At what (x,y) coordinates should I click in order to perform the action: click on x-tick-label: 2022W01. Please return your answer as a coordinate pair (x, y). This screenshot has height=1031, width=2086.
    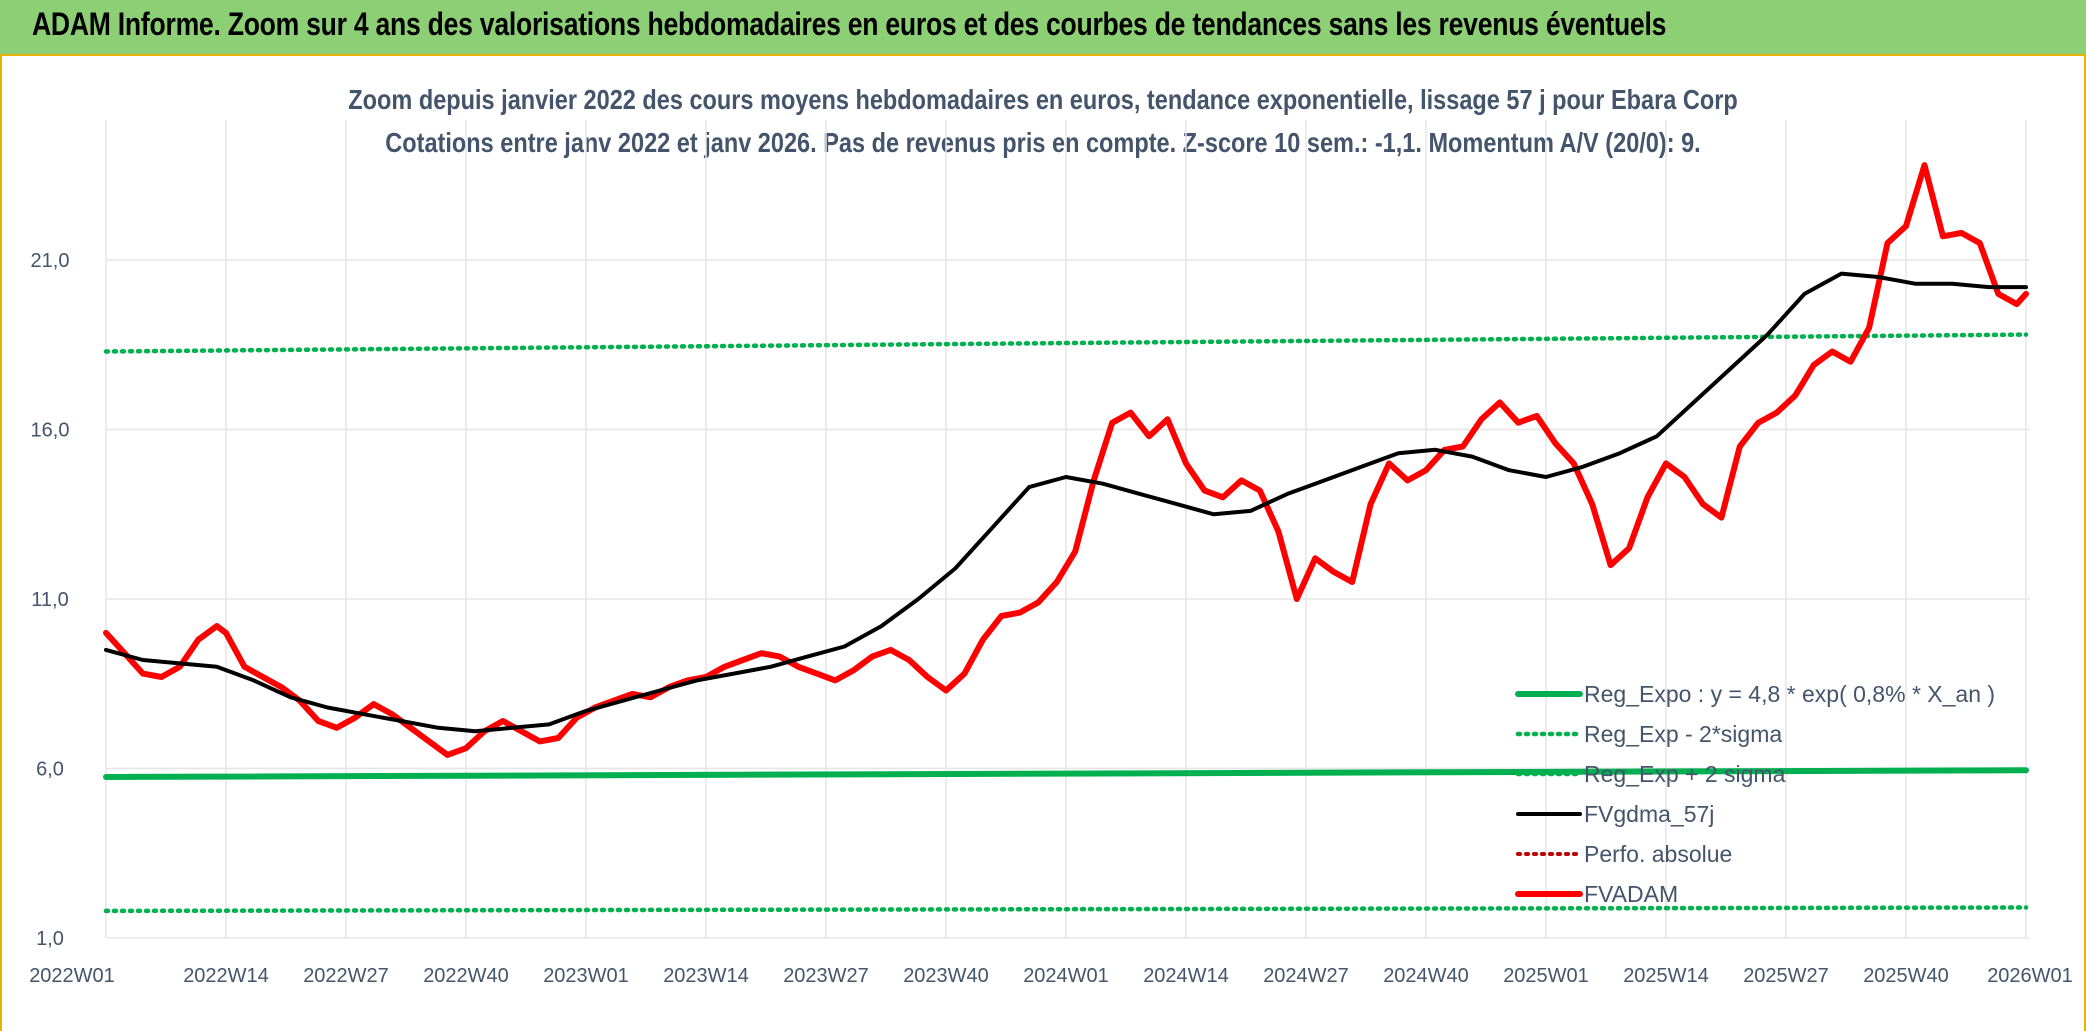
    Looking at the image, I should click on (72, 976).